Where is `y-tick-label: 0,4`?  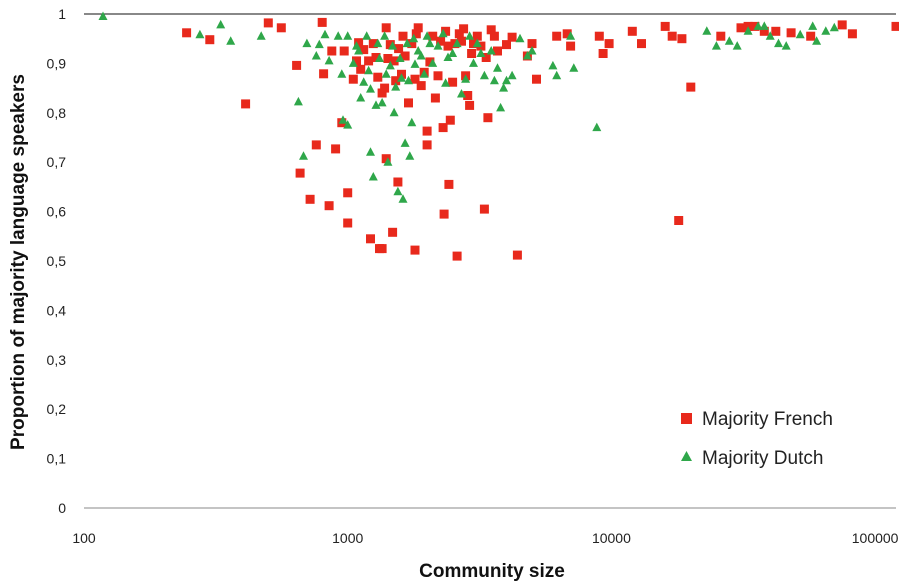
y-tick-label: 0,4 is located at coordinates (57, 310).